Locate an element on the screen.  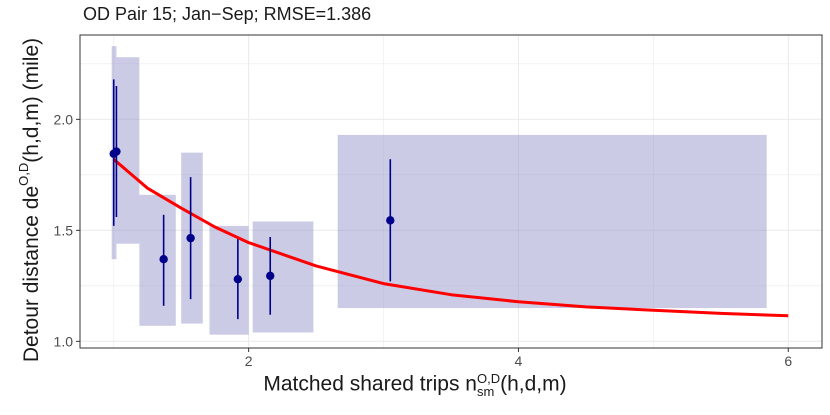
x-axis-label-sup: O,D is located at coordinates (488, 378).